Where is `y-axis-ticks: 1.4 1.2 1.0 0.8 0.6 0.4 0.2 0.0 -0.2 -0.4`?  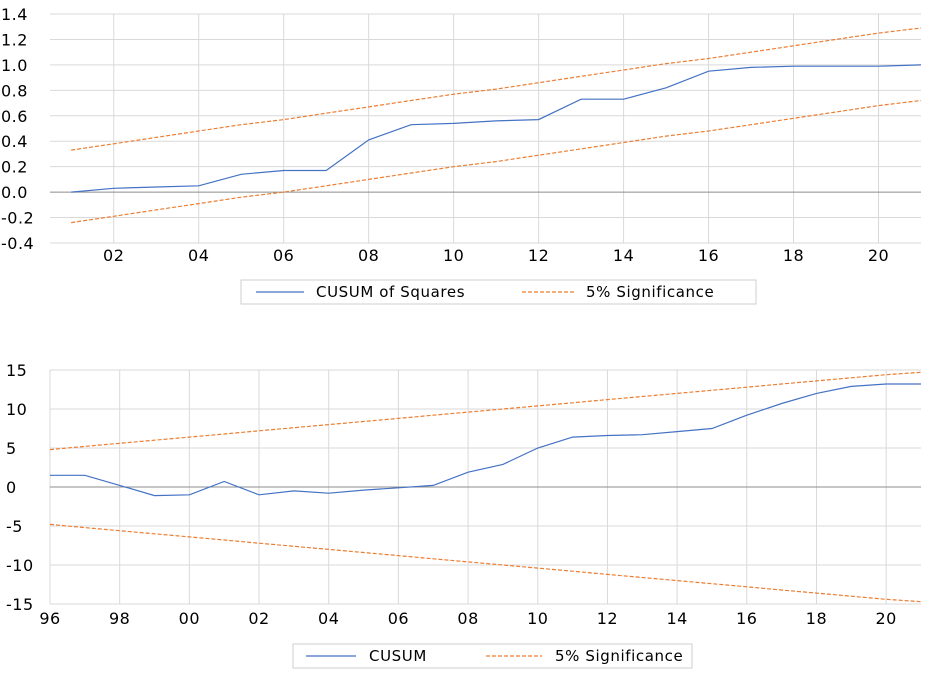 y-axis-ticks: 1.4 1.2 1.0 0.8 0.6 0.4 0.2 0.0 -0.2 -0.4 is located at coordinates (17, 129).